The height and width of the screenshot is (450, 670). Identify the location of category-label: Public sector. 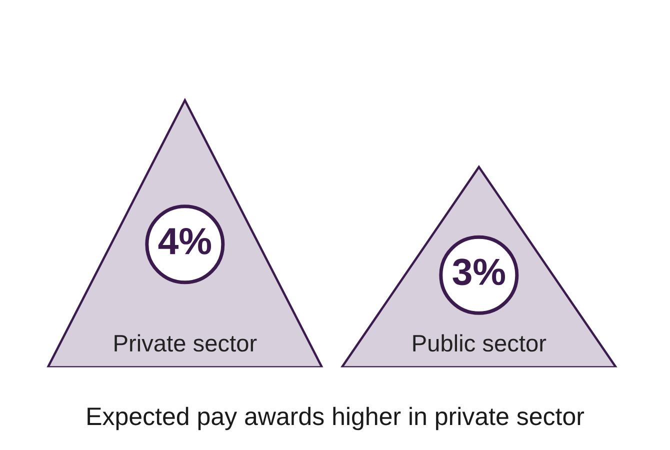
(479, 343).